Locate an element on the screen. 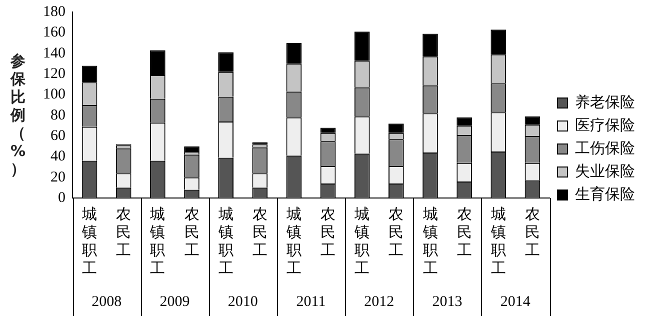 This screenshot has width=655, height=322. y-tick-label: 60 is located at coordinates (58, 136).